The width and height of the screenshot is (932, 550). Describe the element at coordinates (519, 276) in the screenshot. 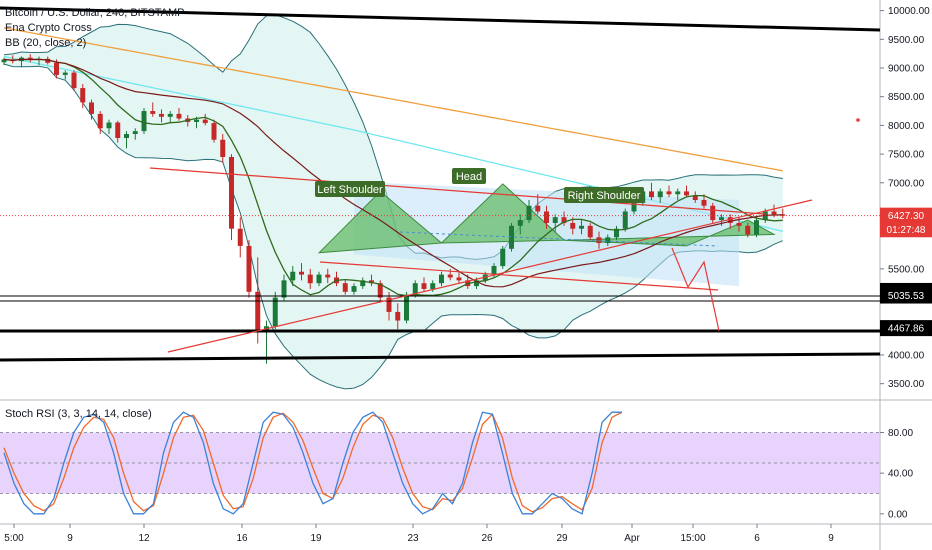

I see `trendline-red-lower` at that location.